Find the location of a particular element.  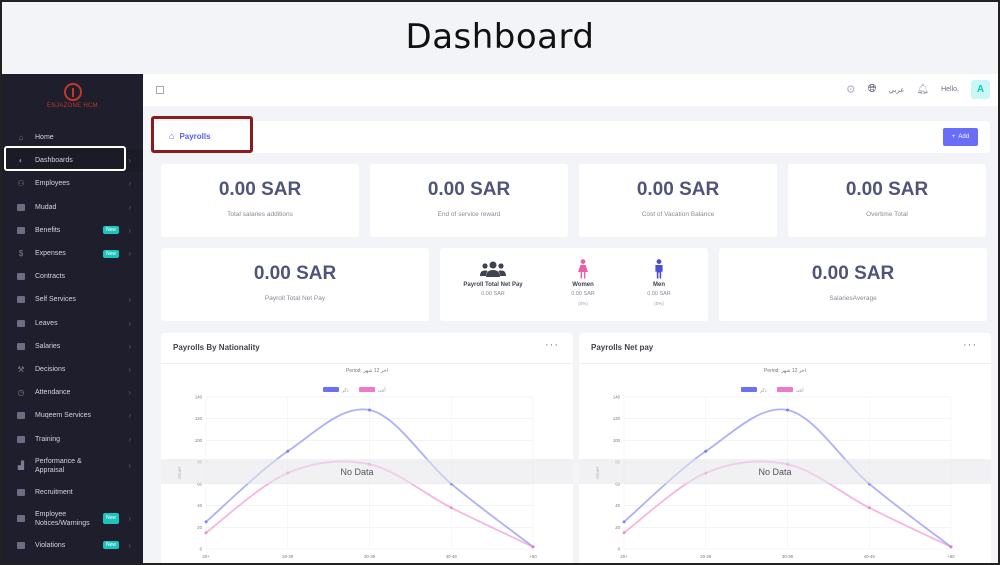

sidebar-item-label: Leaves is located at coordinates (46, 323).